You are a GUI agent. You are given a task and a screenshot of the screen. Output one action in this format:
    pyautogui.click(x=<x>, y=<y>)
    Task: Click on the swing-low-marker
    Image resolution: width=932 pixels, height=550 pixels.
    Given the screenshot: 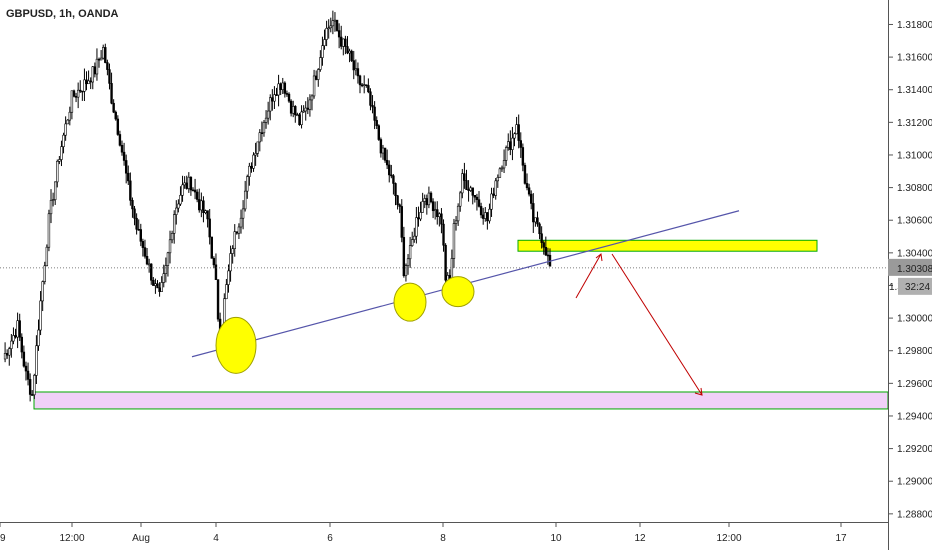 What is the action you would take?
    pyautogui.click(x=458, y=292)
    